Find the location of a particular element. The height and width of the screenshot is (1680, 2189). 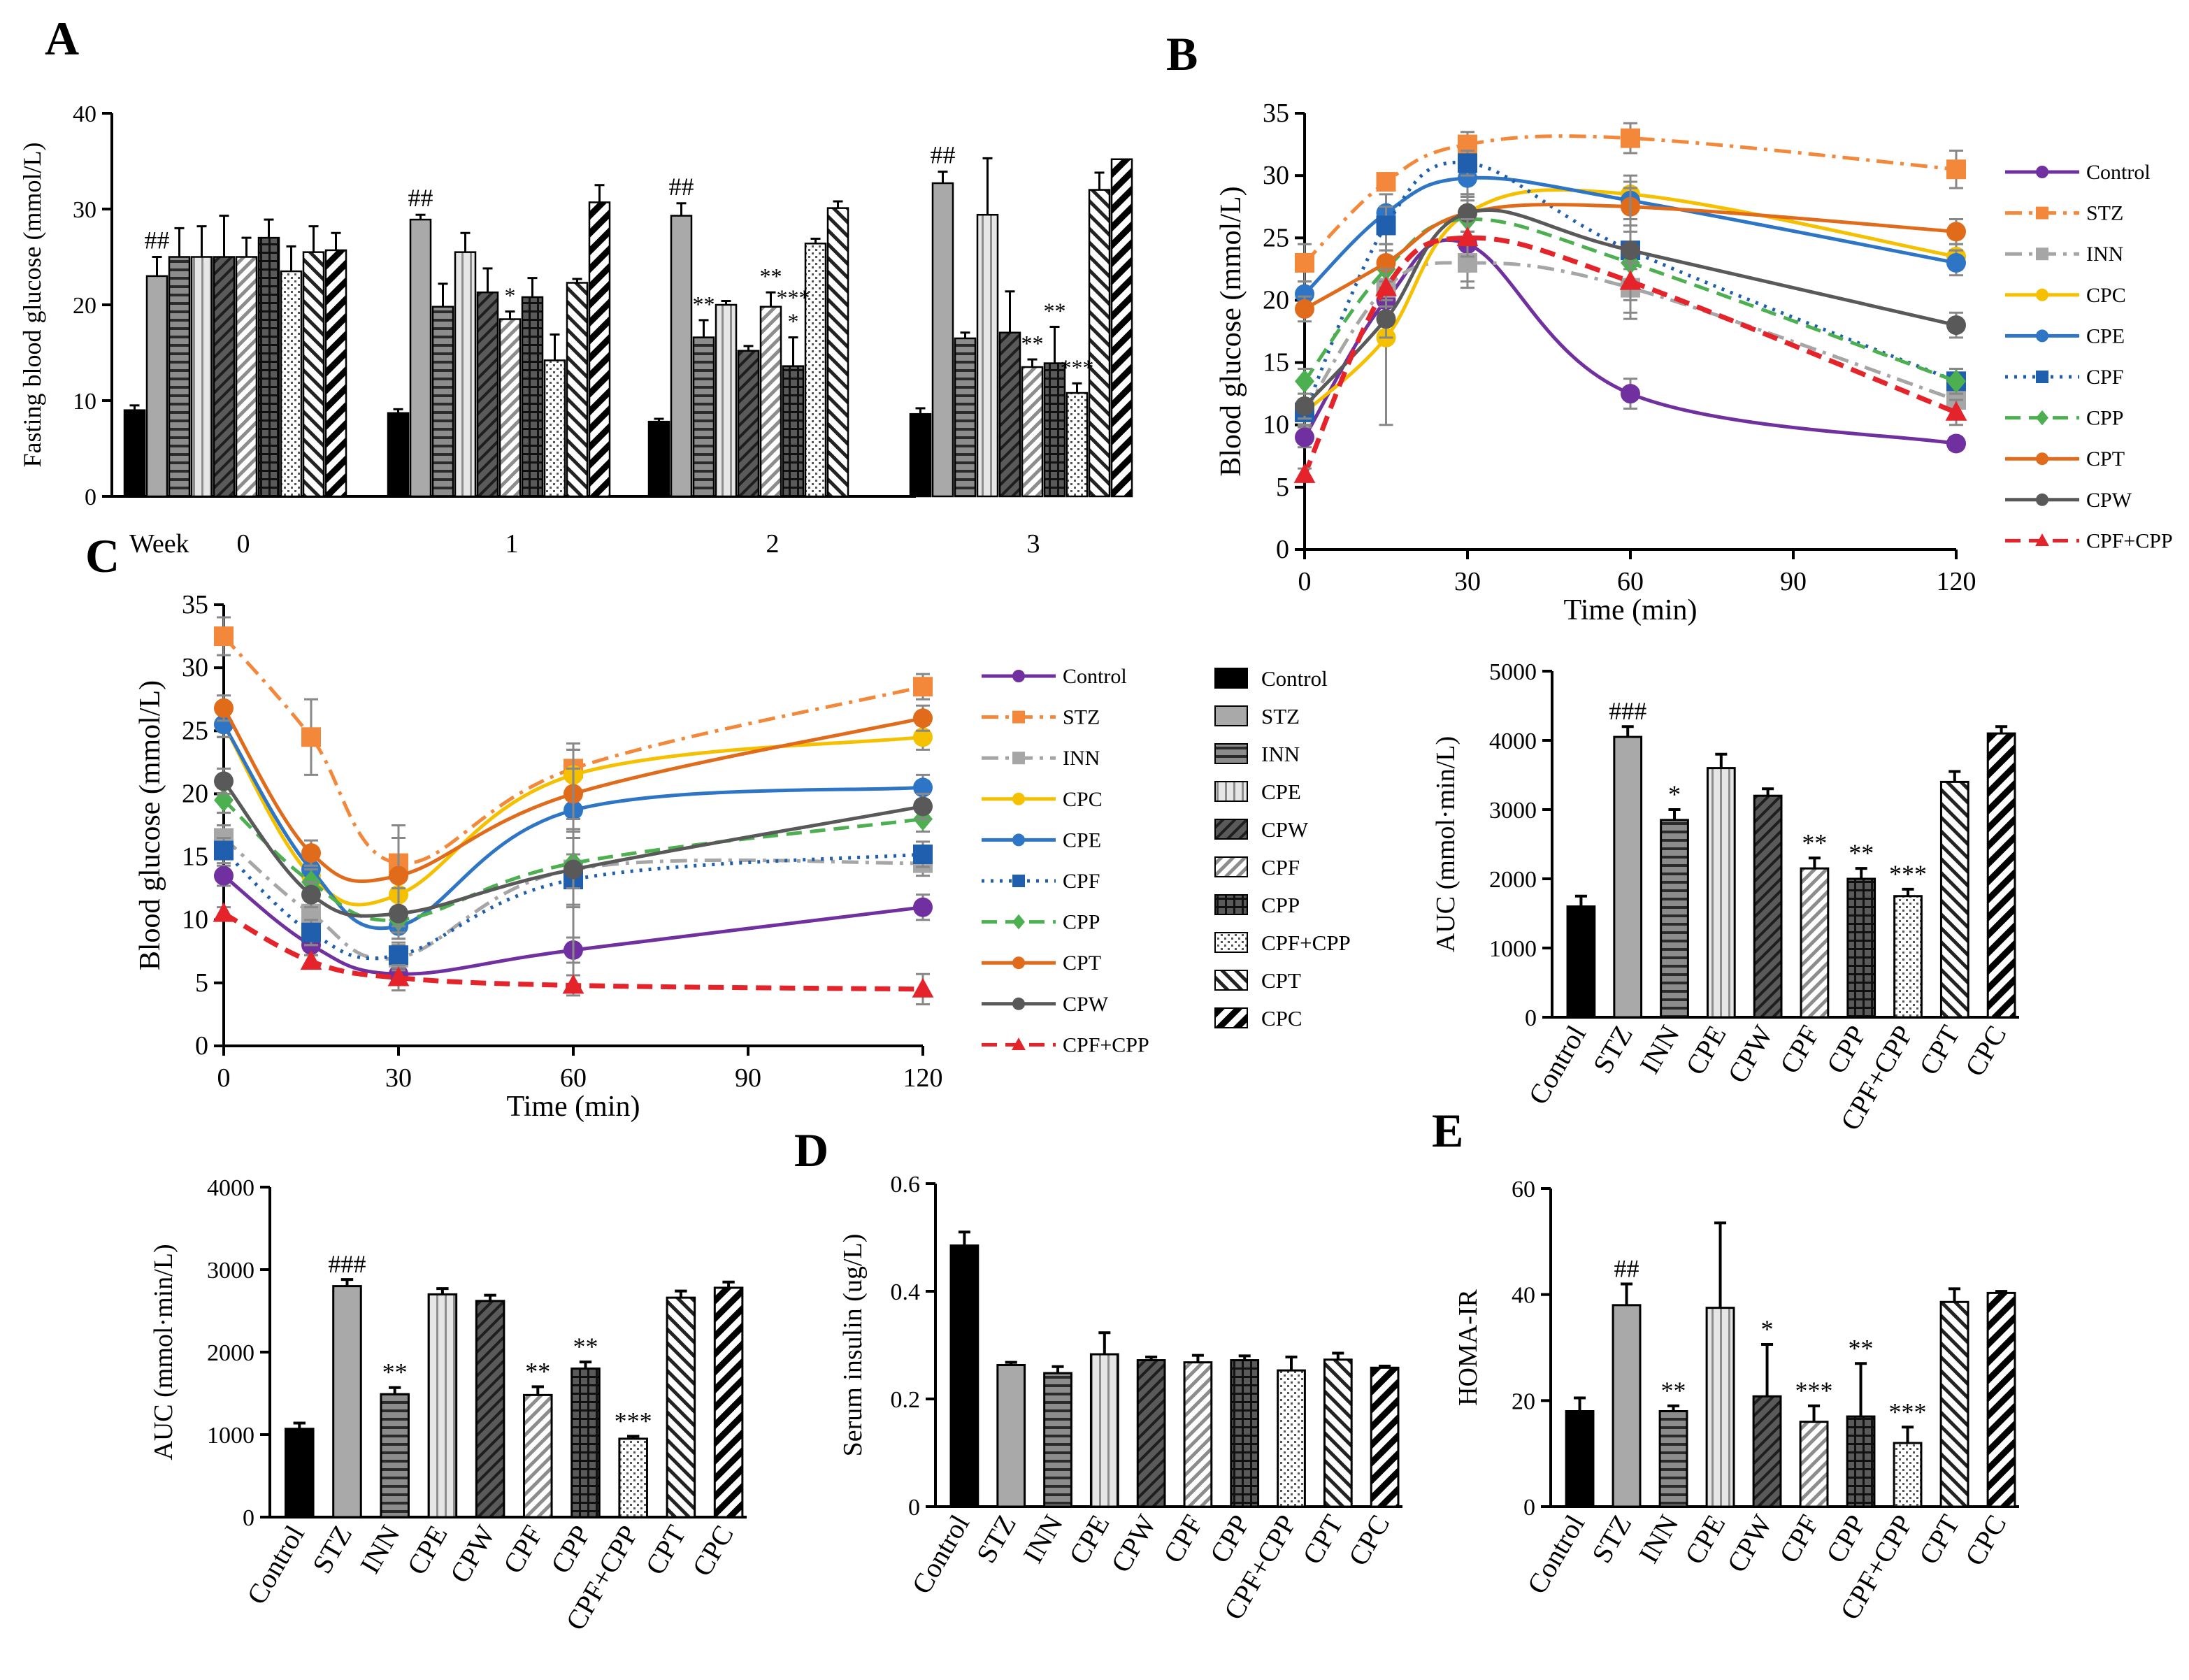

bar-legend-item-cpw: CPW is located at coordinates (1261, 830).